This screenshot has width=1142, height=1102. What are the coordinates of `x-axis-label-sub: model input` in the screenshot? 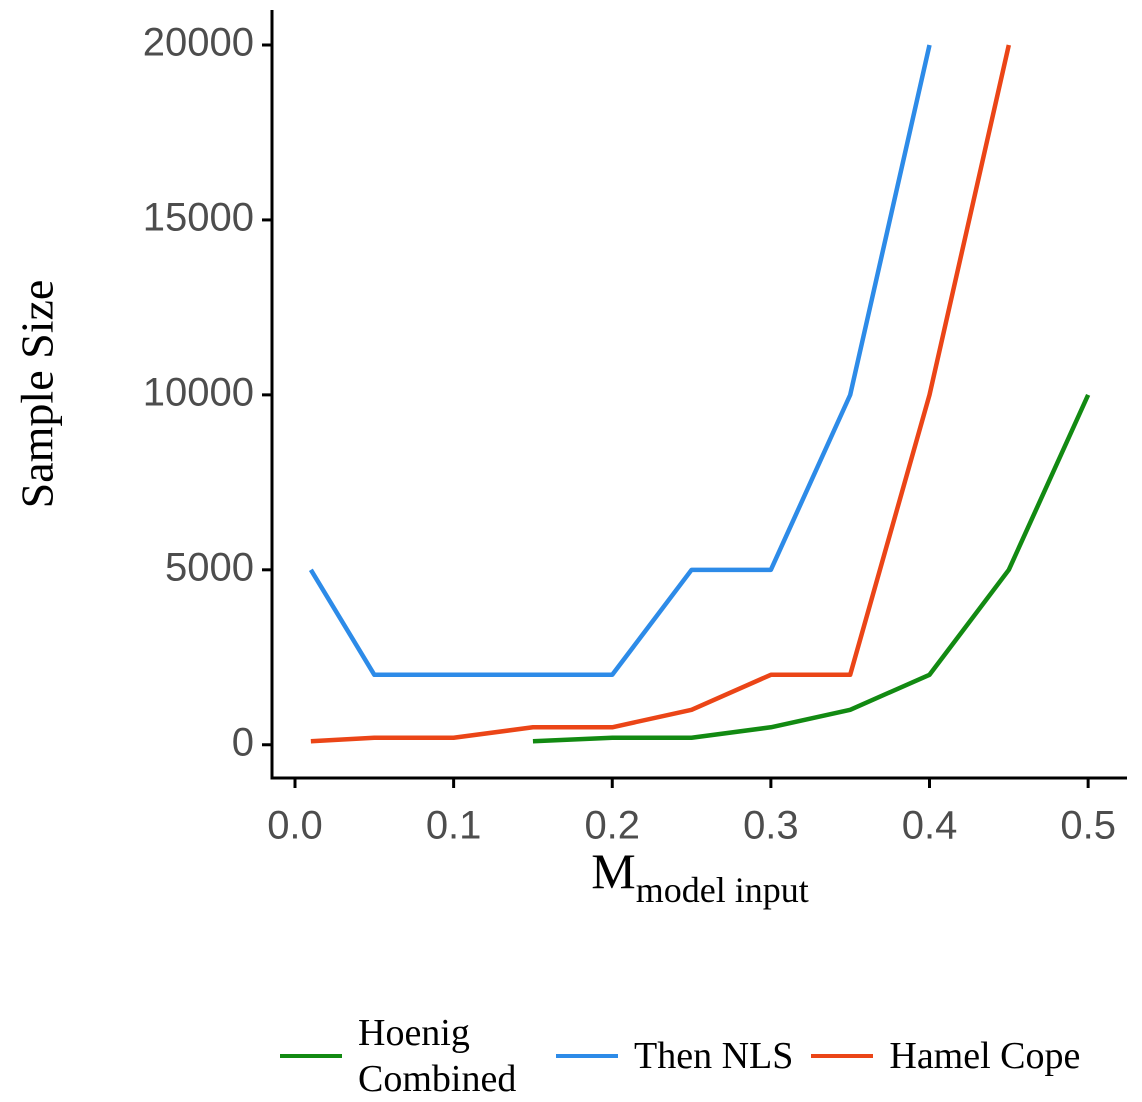 It's located at (722, 890).